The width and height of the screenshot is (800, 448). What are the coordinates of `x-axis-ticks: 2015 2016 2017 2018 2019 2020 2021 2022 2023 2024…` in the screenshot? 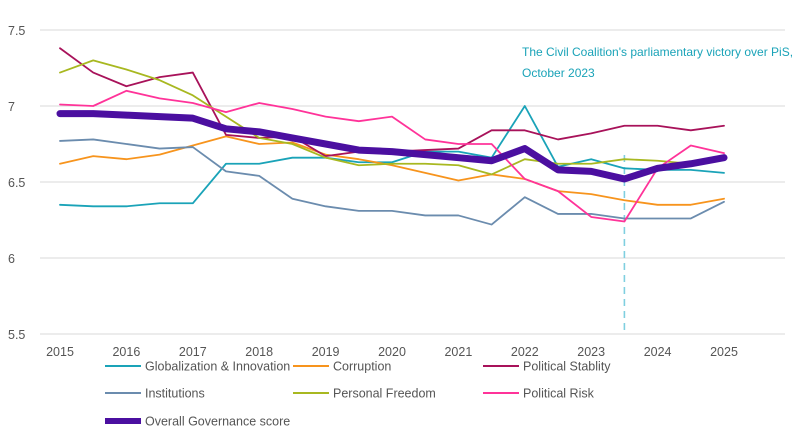 It's located at (392, 352).